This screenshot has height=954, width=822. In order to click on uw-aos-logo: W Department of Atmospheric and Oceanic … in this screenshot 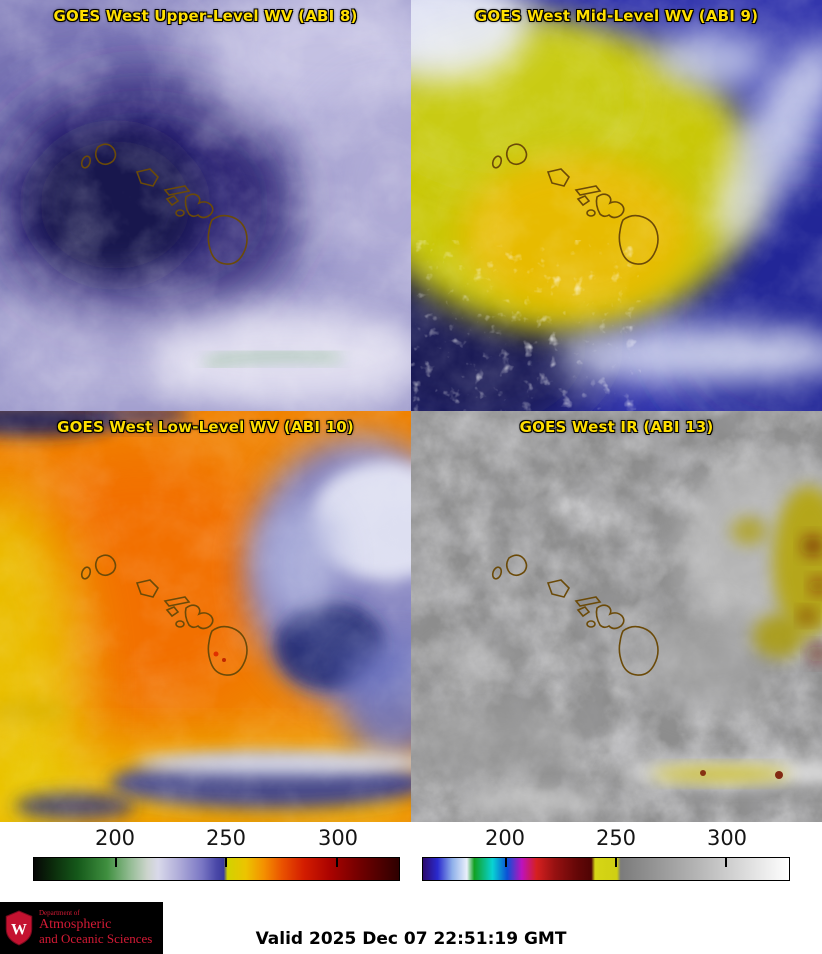, I will do `click(81, 928)`.